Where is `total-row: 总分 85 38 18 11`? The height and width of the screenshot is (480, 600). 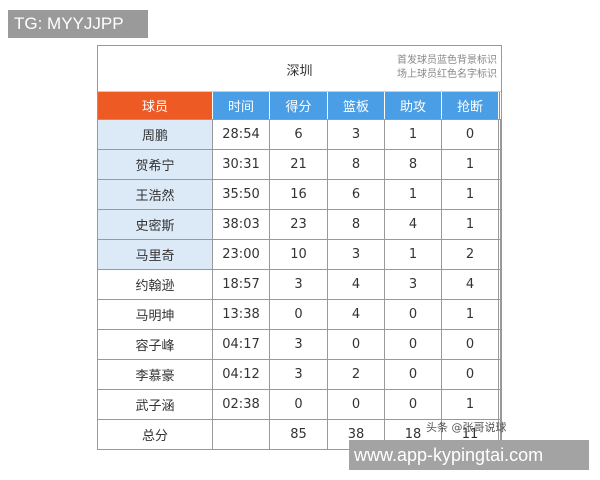
total-row: 总分 85 38 18 11 is located at coordinates (299, 435).